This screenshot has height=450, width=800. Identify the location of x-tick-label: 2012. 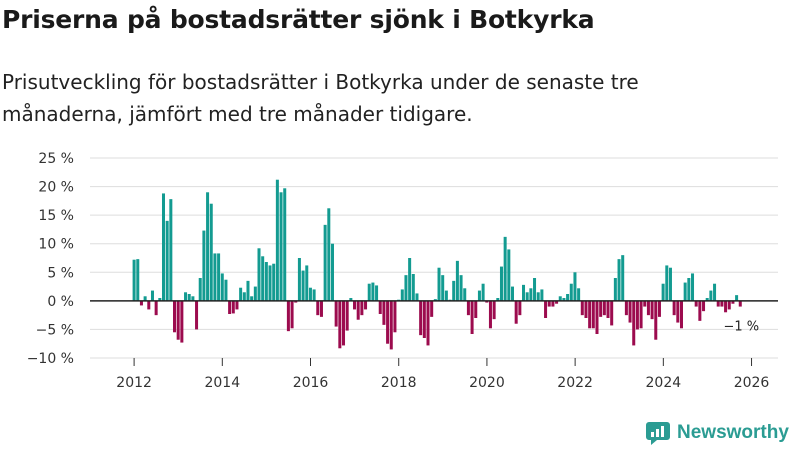
(134, 383).